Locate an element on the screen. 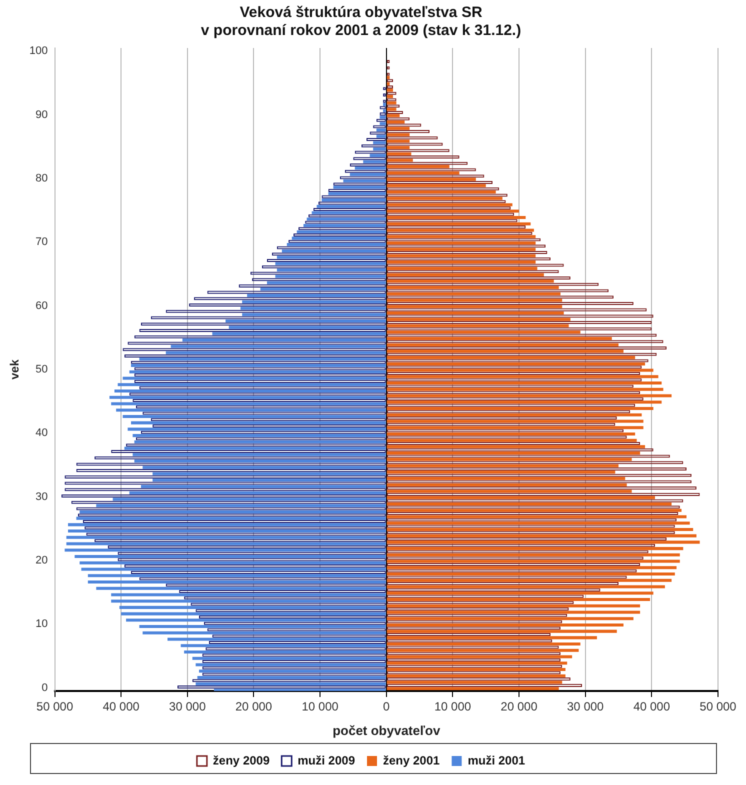 The height and width of the screenshot is (785, 746). y-tick-label: 50 is located at coordinates (42, 370).